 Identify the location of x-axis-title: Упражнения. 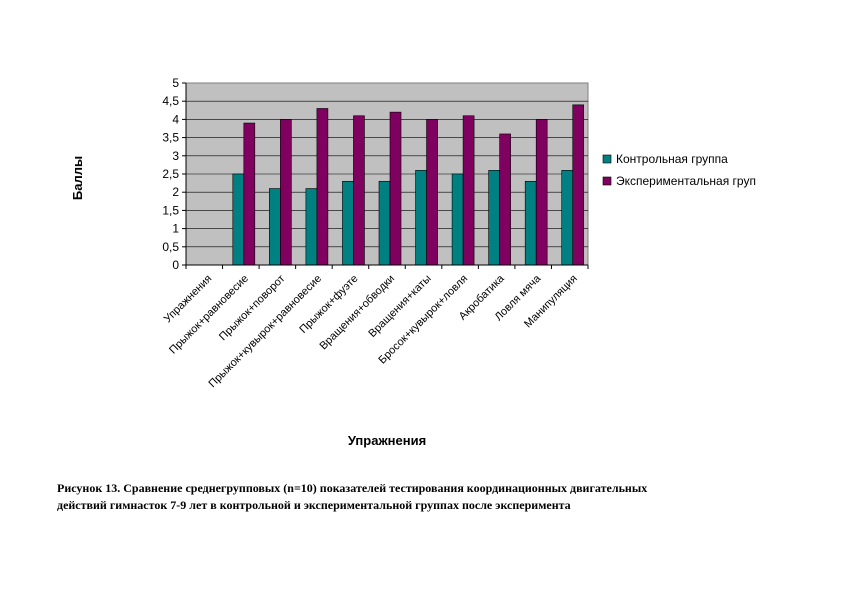
(387, 440).